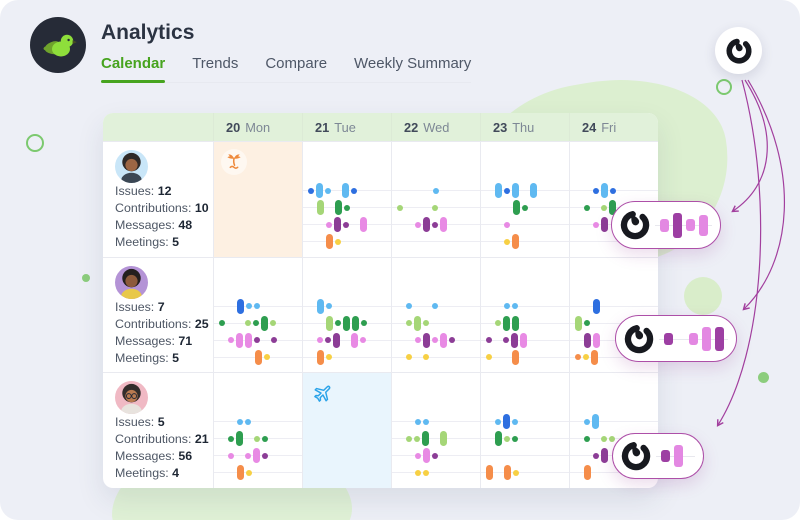 The image size is (800, 520). I want to click on day-name: Fri, so click(609, 127).